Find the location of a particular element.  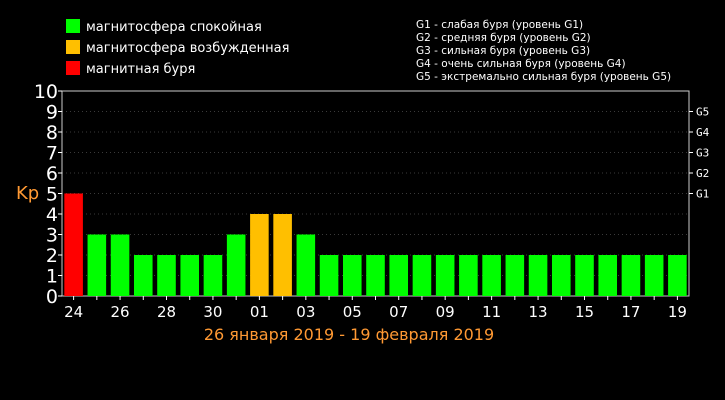

x-tick-label: 11 is located at coordinates (491, 312).